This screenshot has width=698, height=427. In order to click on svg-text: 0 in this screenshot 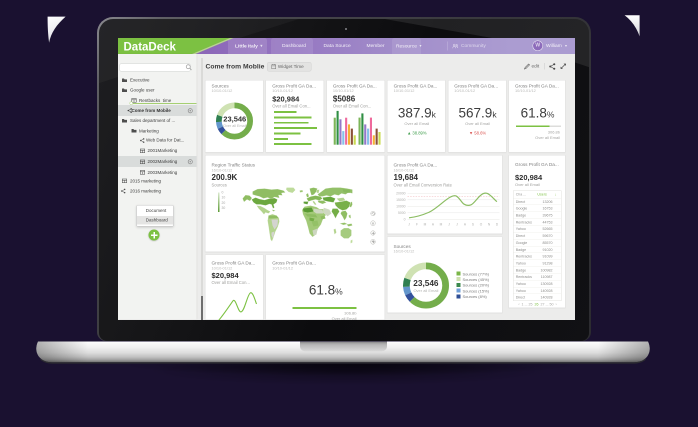, I will do `click(404, 219)`.